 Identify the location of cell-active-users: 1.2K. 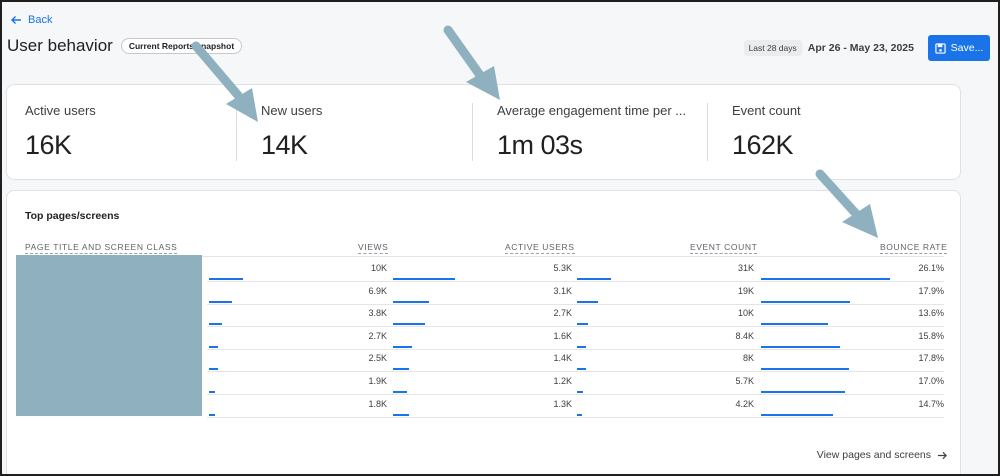
(562, 381).